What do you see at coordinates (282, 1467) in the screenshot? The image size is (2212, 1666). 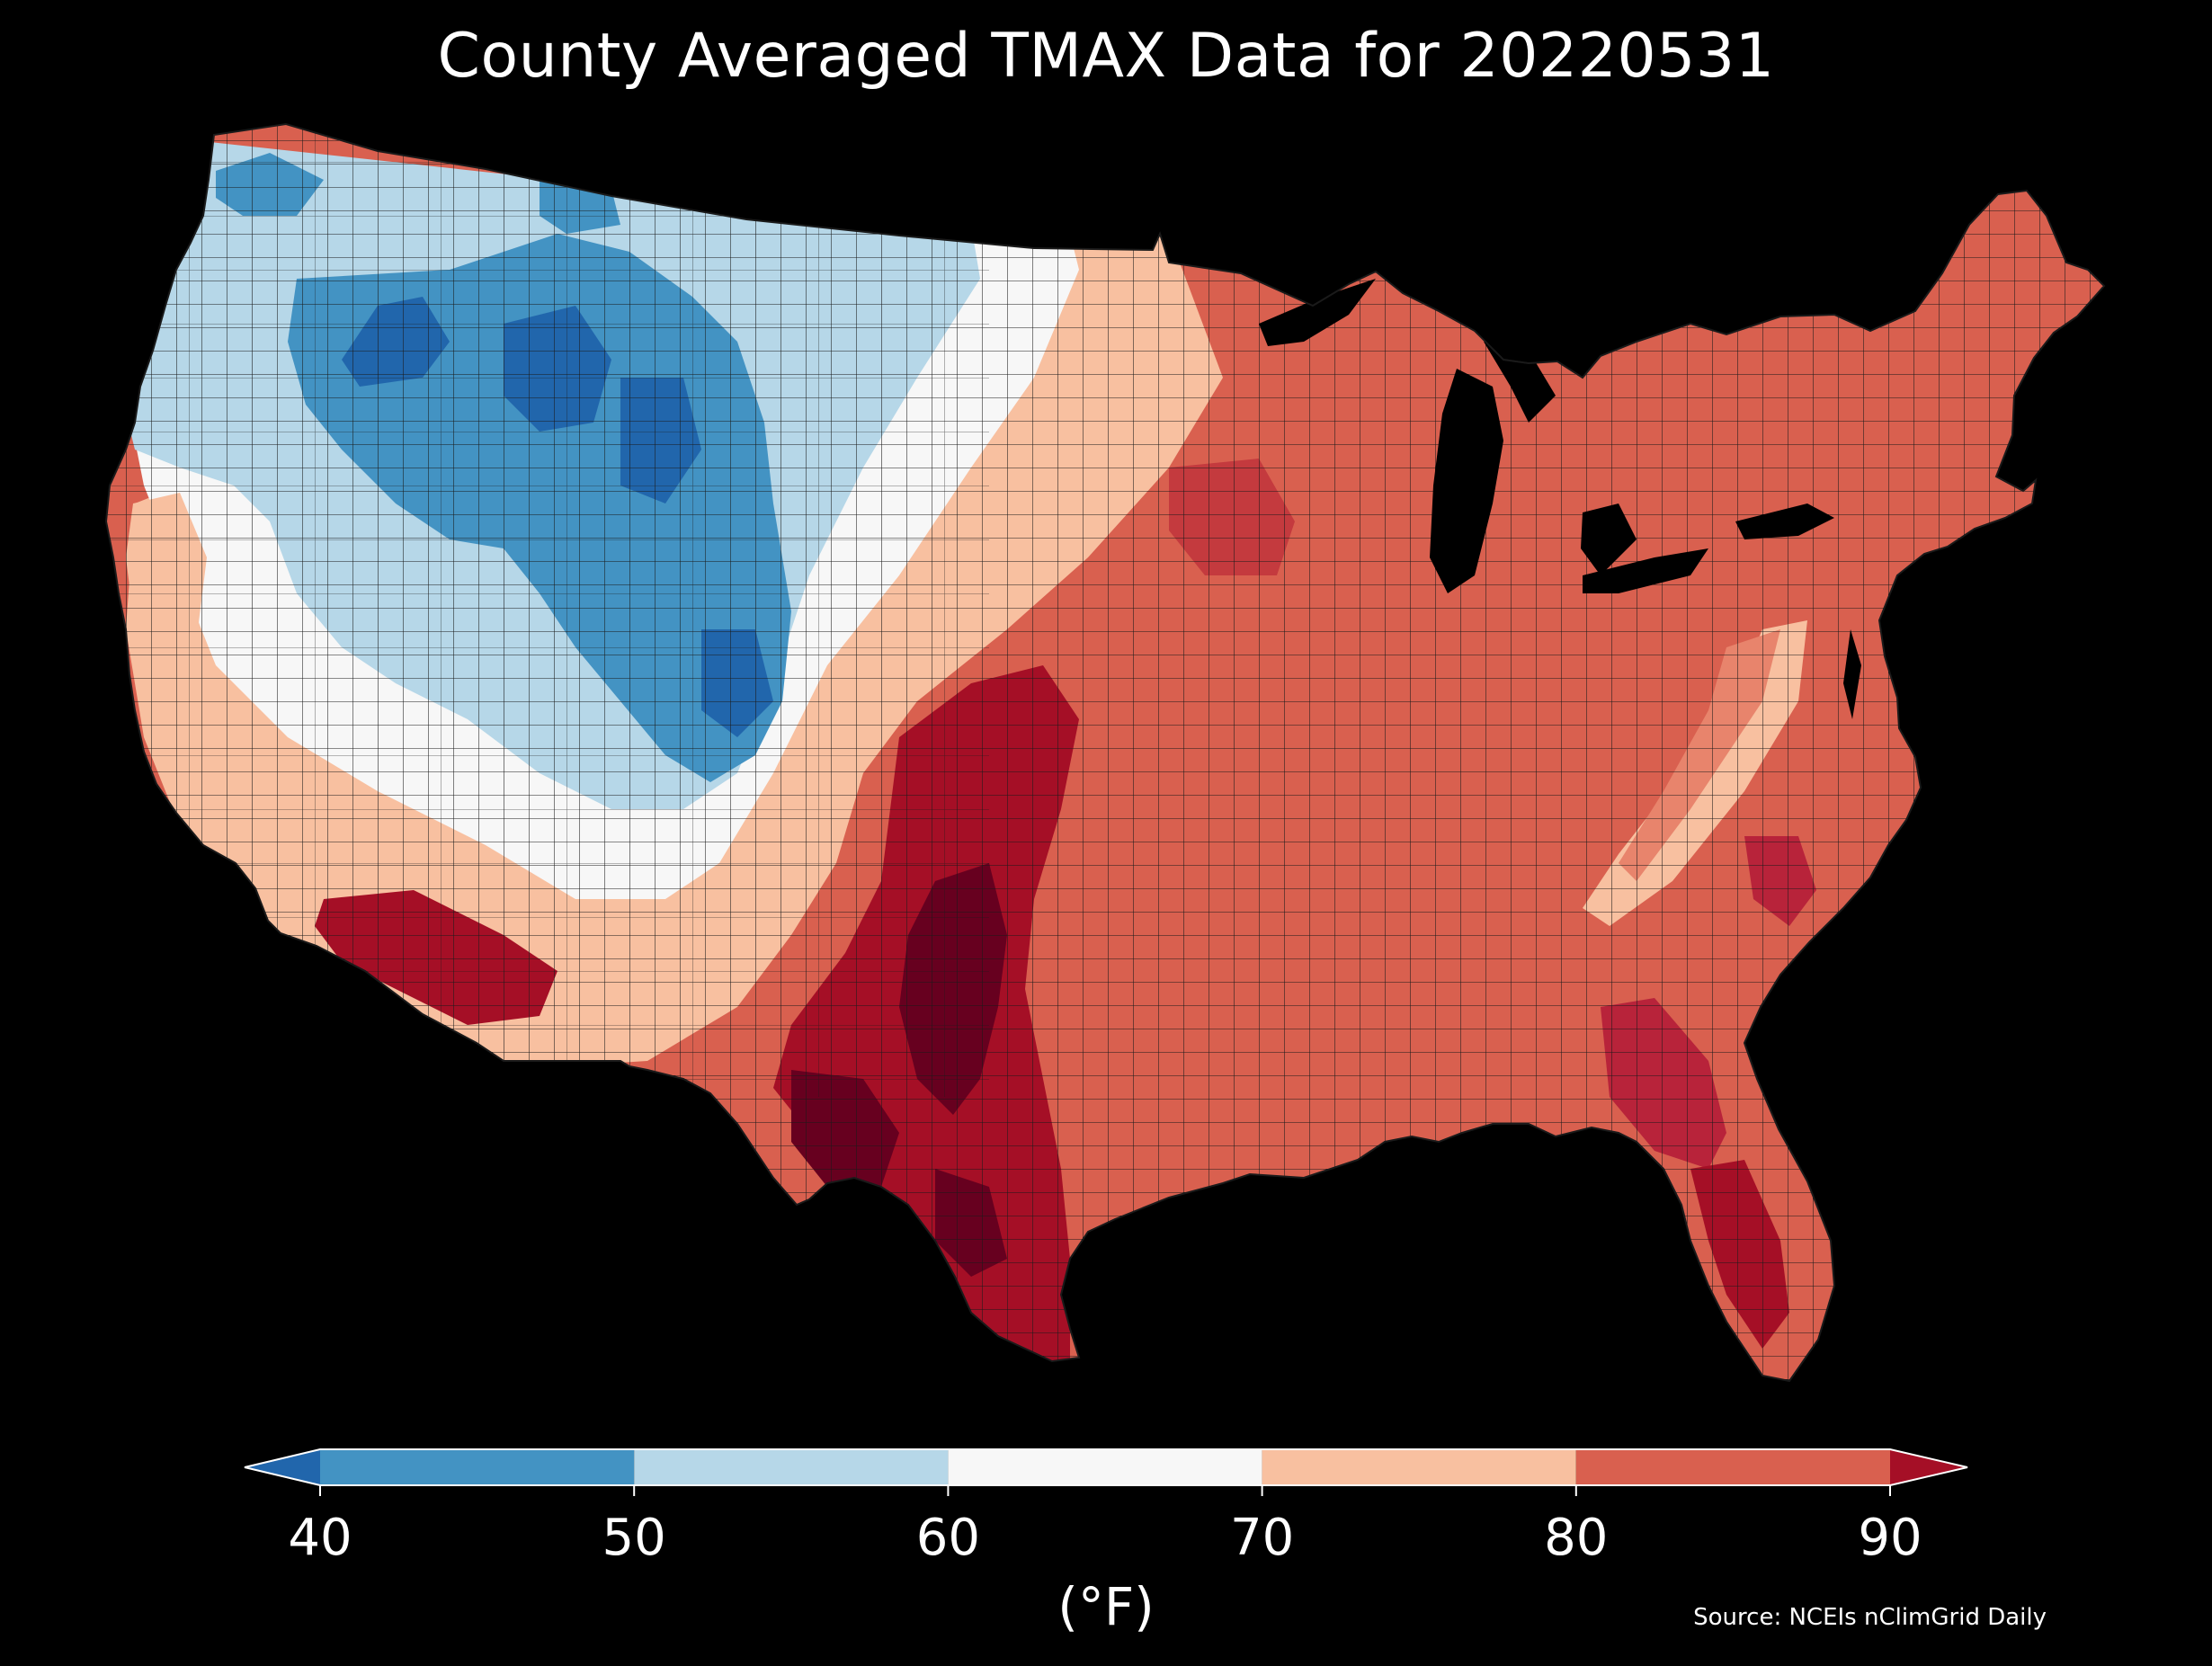 I see `colorbar-extend-min` at bounding box center [282, 1467].